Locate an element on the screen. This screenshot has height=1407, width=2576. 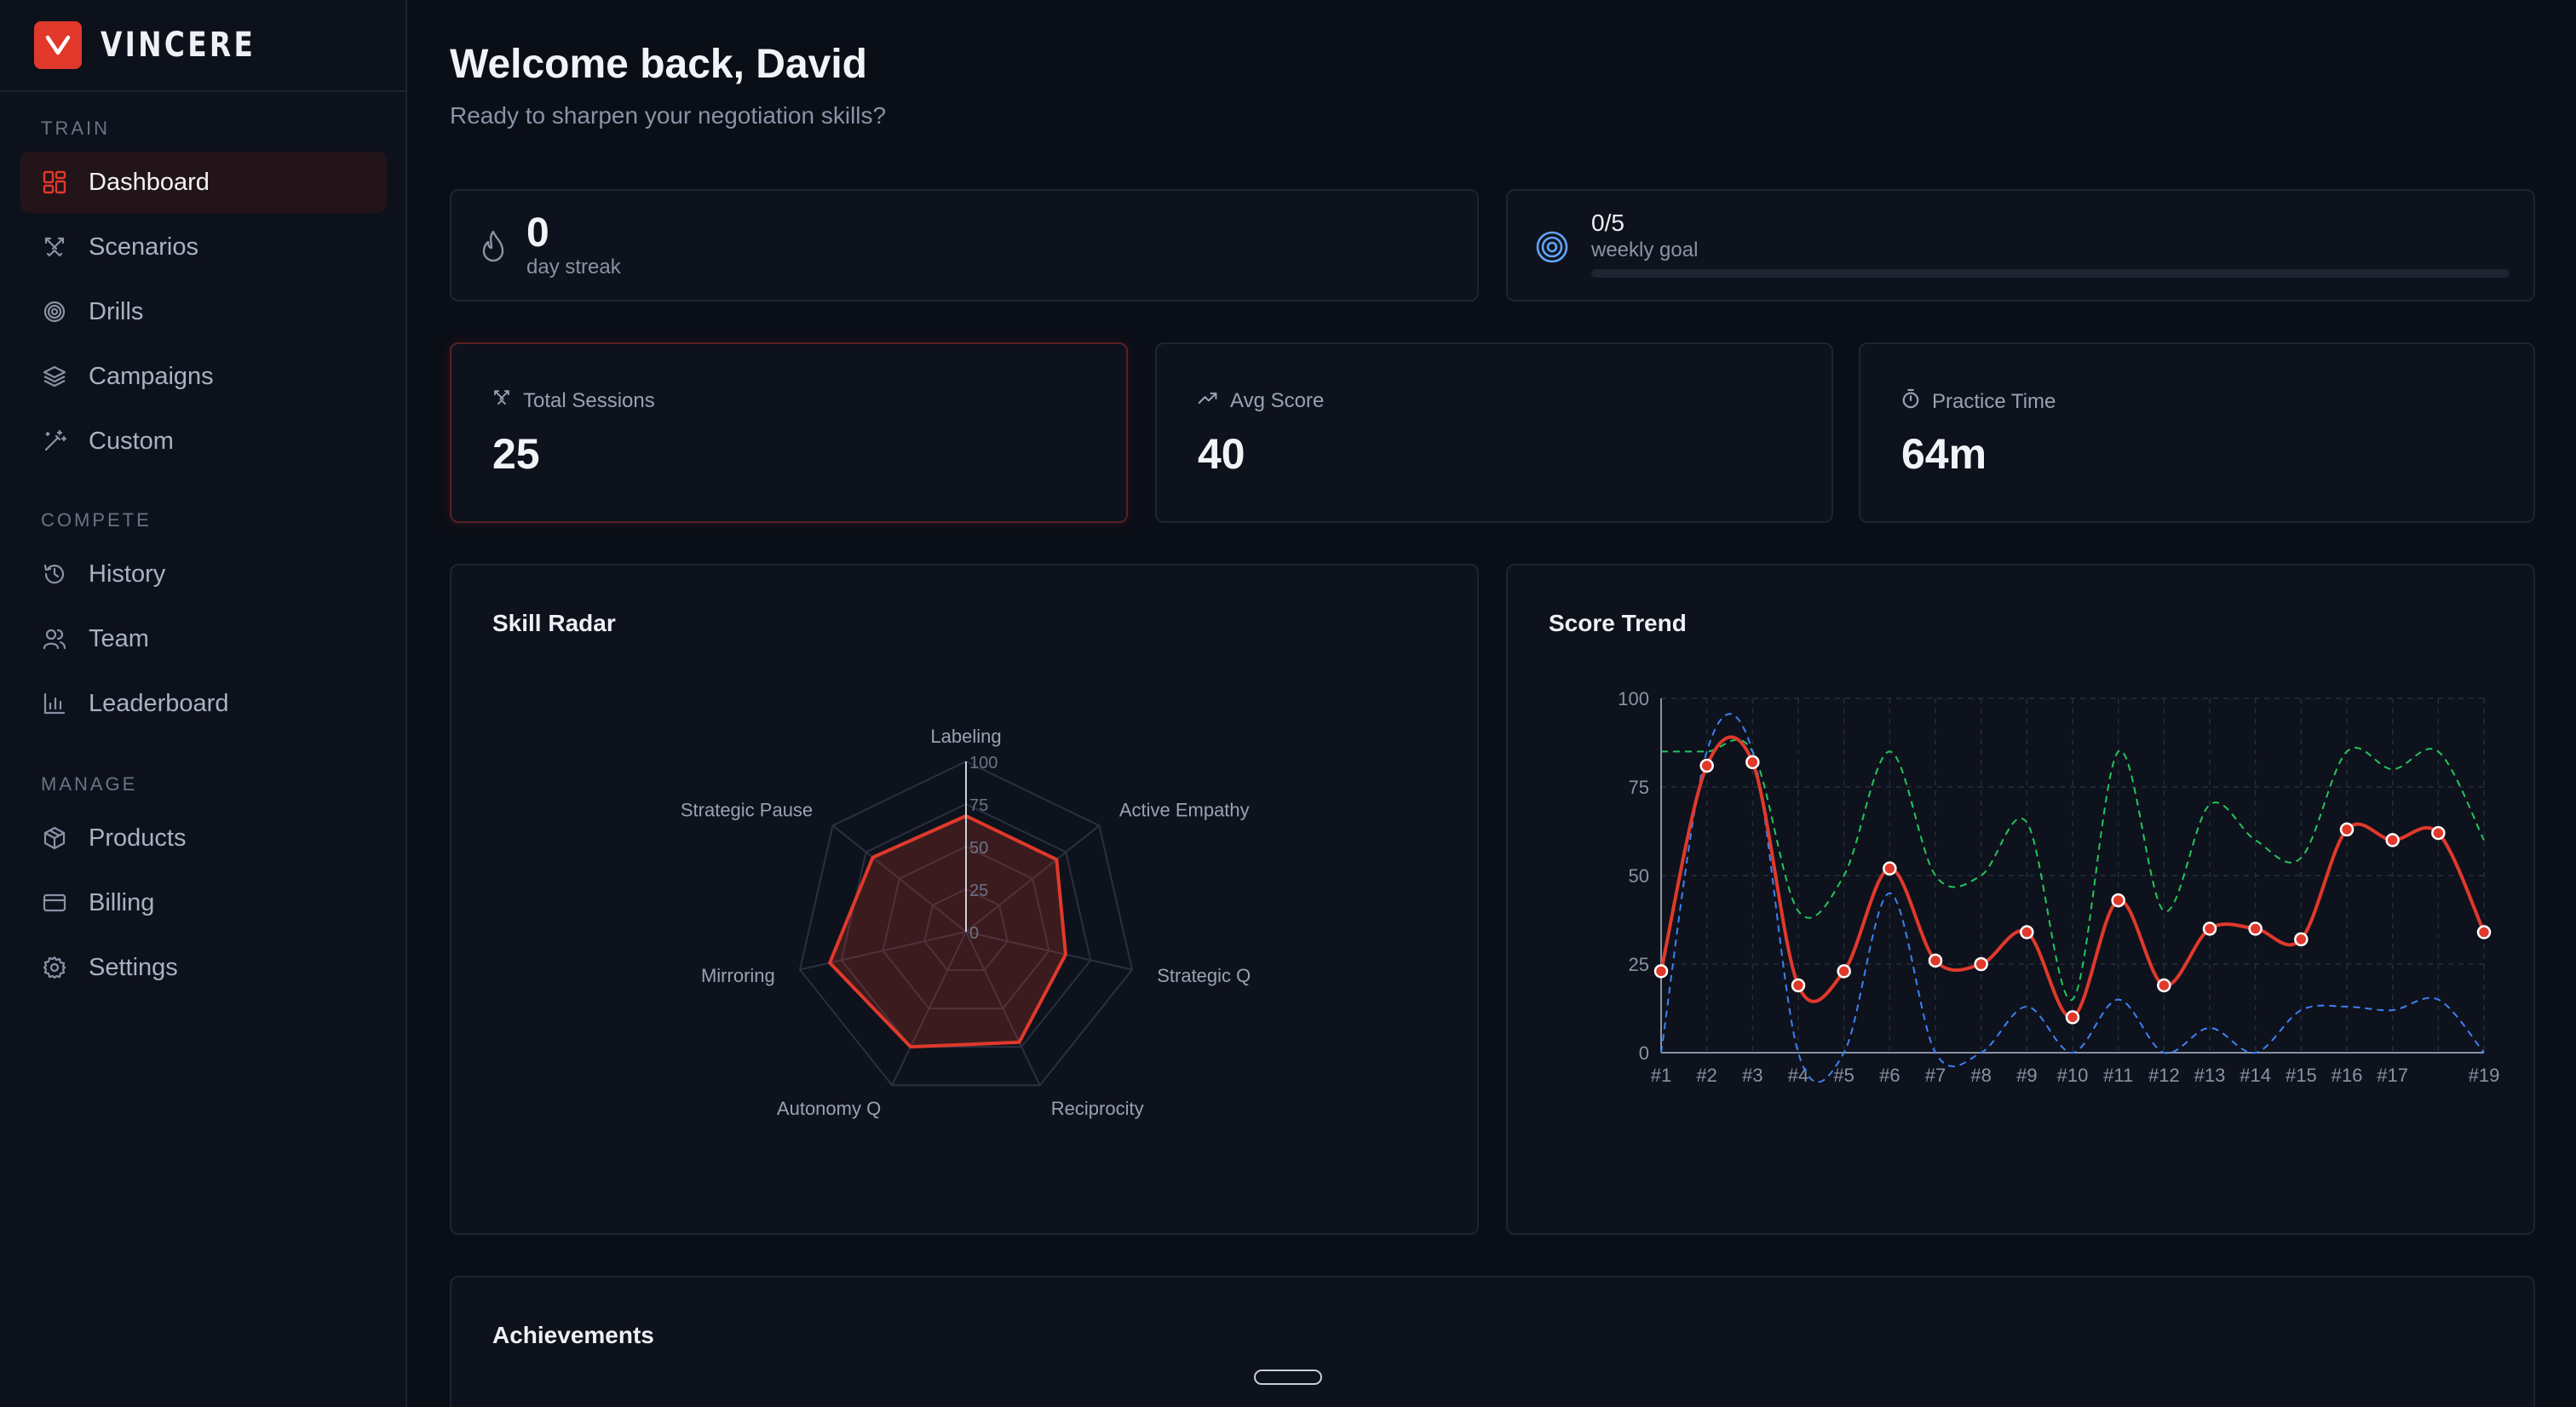
sidebar-item-leaderboard: Leaderboard is located at coordinates (204, 703).